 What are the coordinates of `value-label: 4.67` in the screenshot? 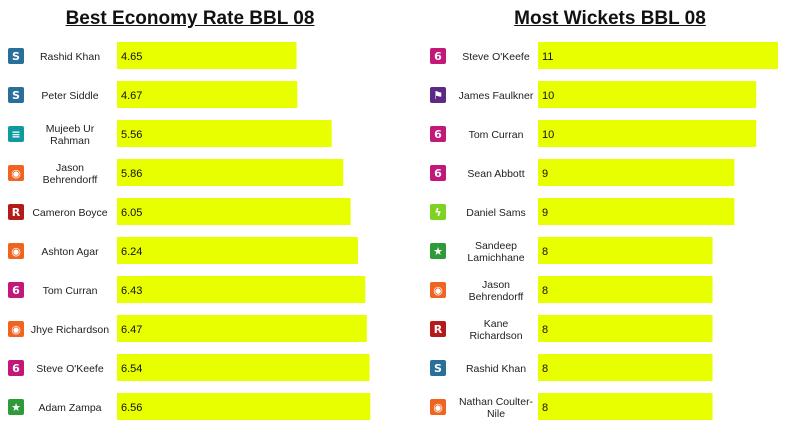 It's located at (131, 96).